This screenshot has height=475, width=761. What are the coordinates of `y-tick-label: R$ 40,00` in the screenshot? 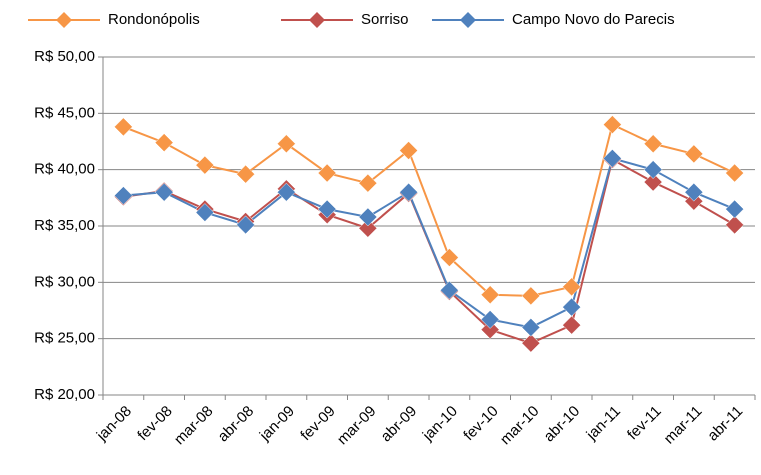 It's located at (64, 169).